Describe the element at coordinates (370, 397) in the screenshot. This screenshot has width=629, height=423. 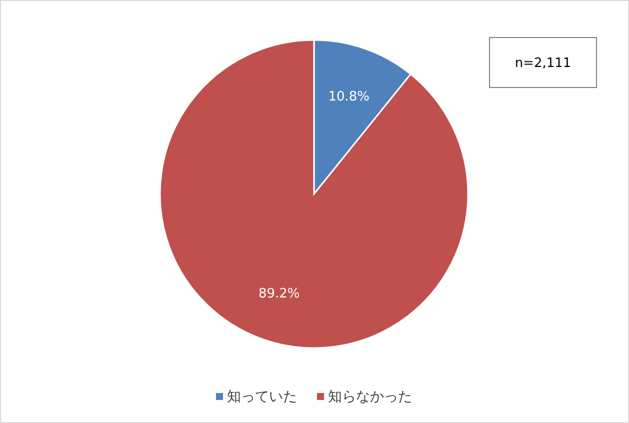
I see `legend-label: 知らなかった` at that location.